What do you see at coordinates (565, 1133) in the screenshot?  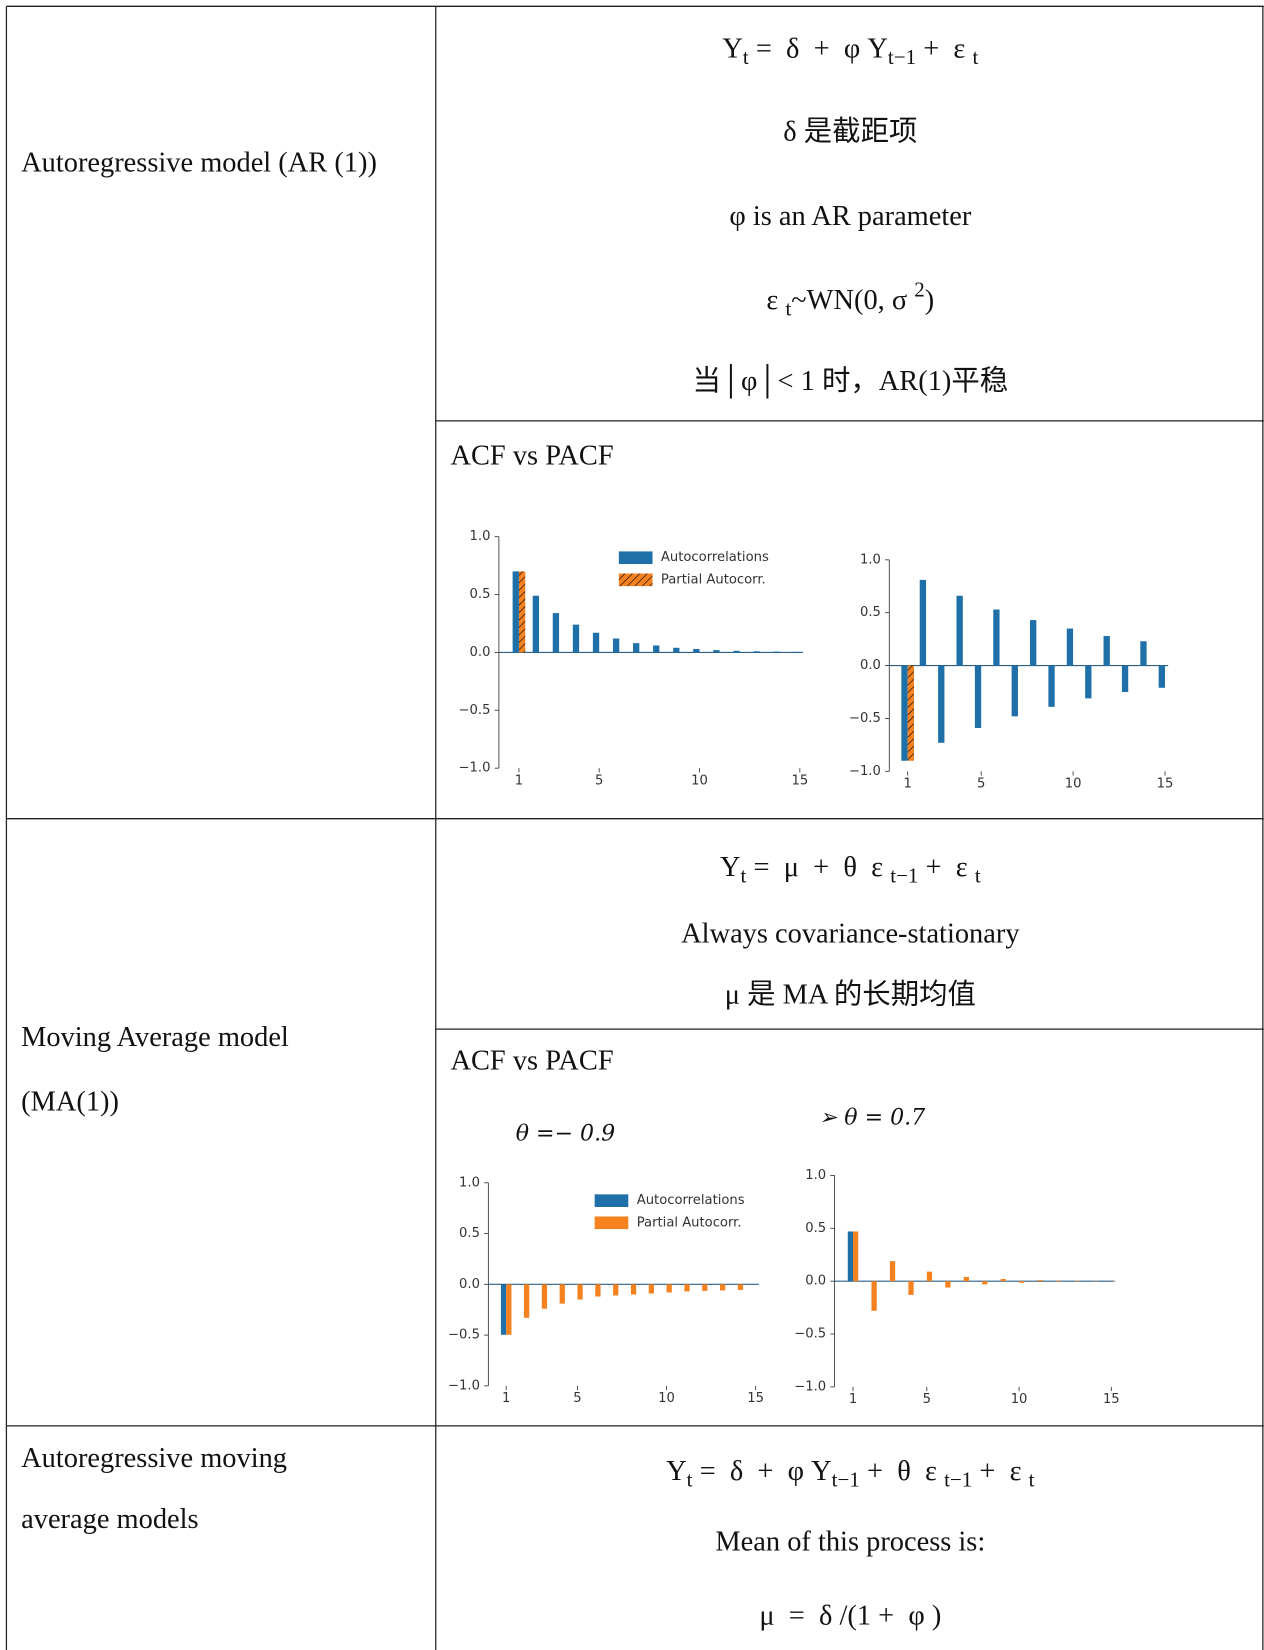 I see `chart-title: θ =− 0.9` at bounding box center [565, 1133].